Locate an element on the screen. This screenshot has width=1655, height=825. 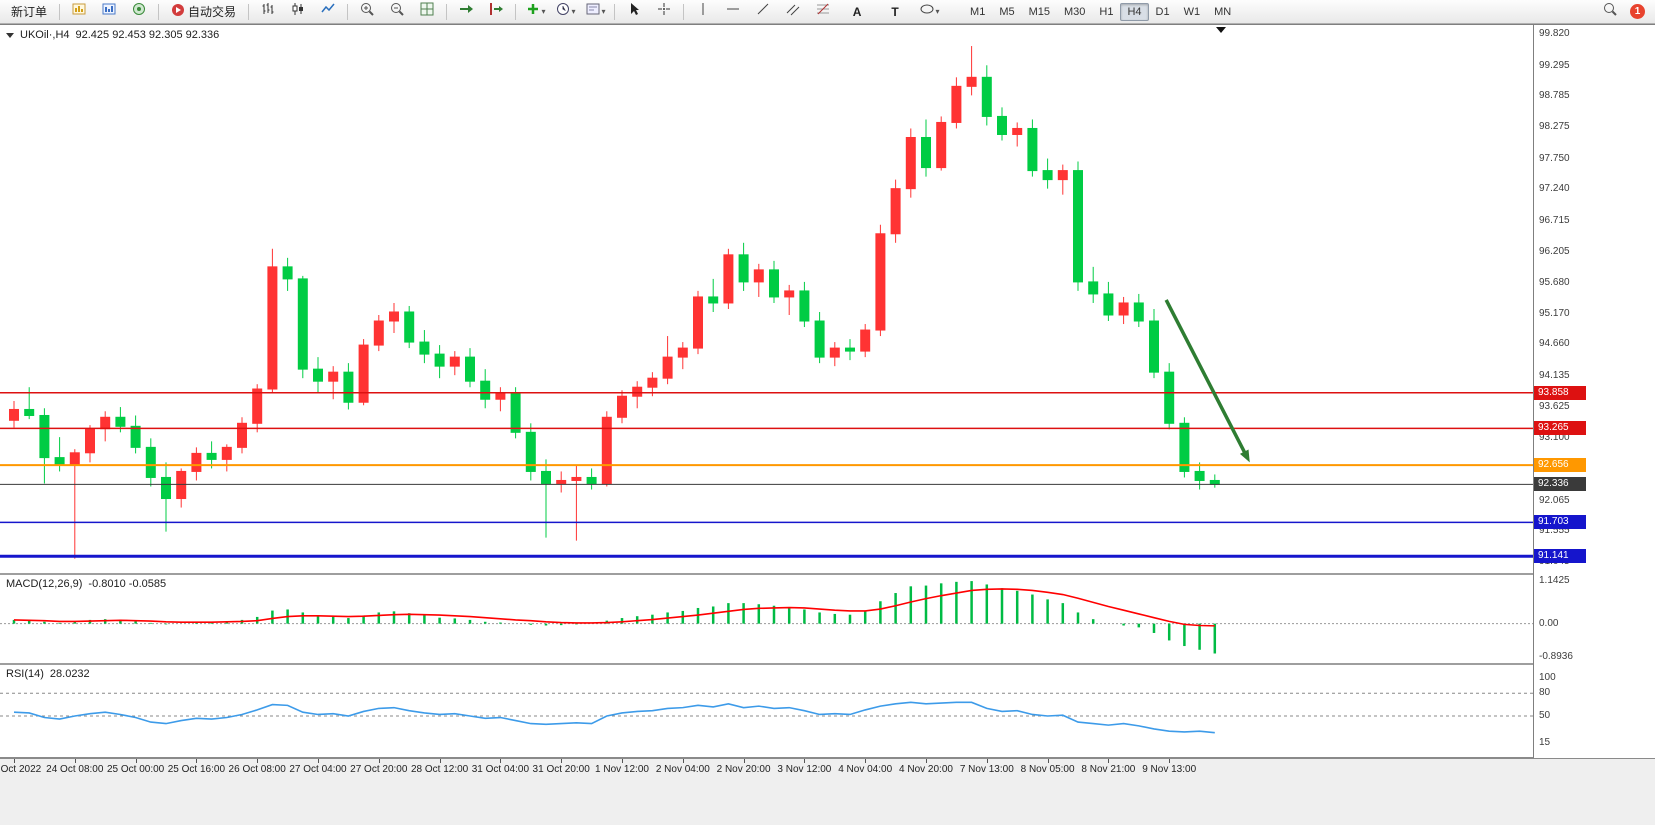
autotrading-label: 自动交易 is located at coordinates (212, 11).